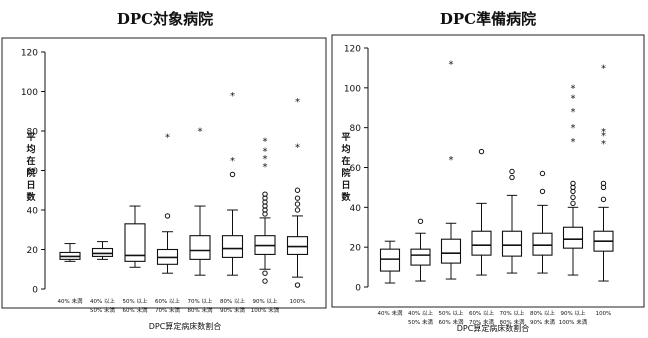 This screenshot has height=338, width=648. What do you see at coordinates (33, 172) in the screenshot?
I see `y-tick-label: 60` at bounding box center [33, 172].